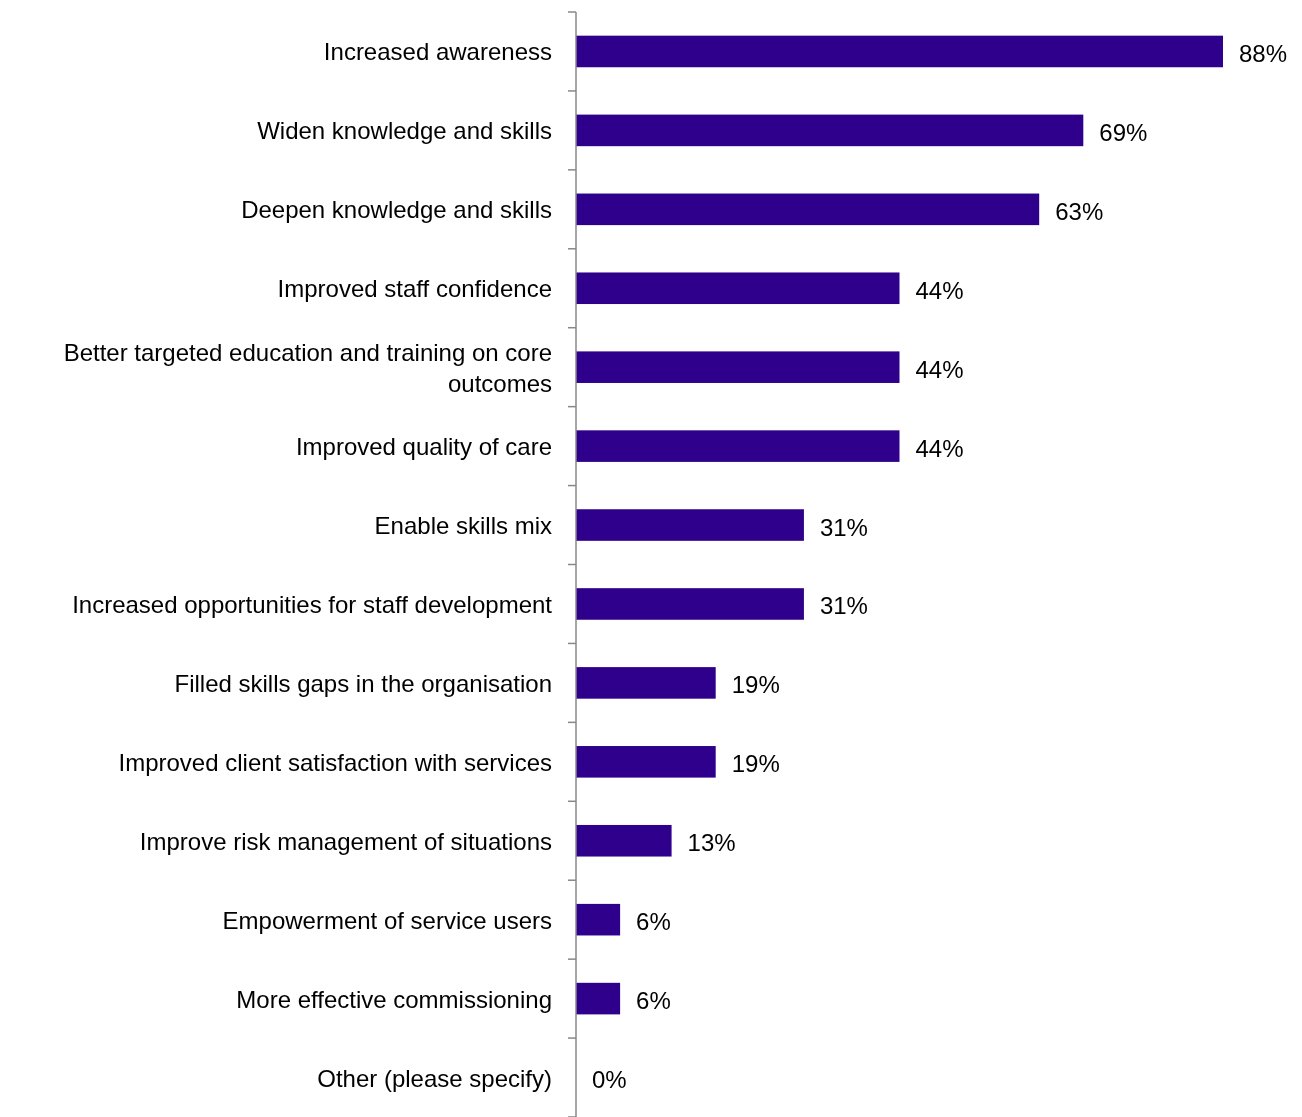 This screenshot has height=1117, width=1302. What do you see at coordinates (711, 843) in the screenshot?
I see `data-label: 13%` at bounding box center [711, 843].